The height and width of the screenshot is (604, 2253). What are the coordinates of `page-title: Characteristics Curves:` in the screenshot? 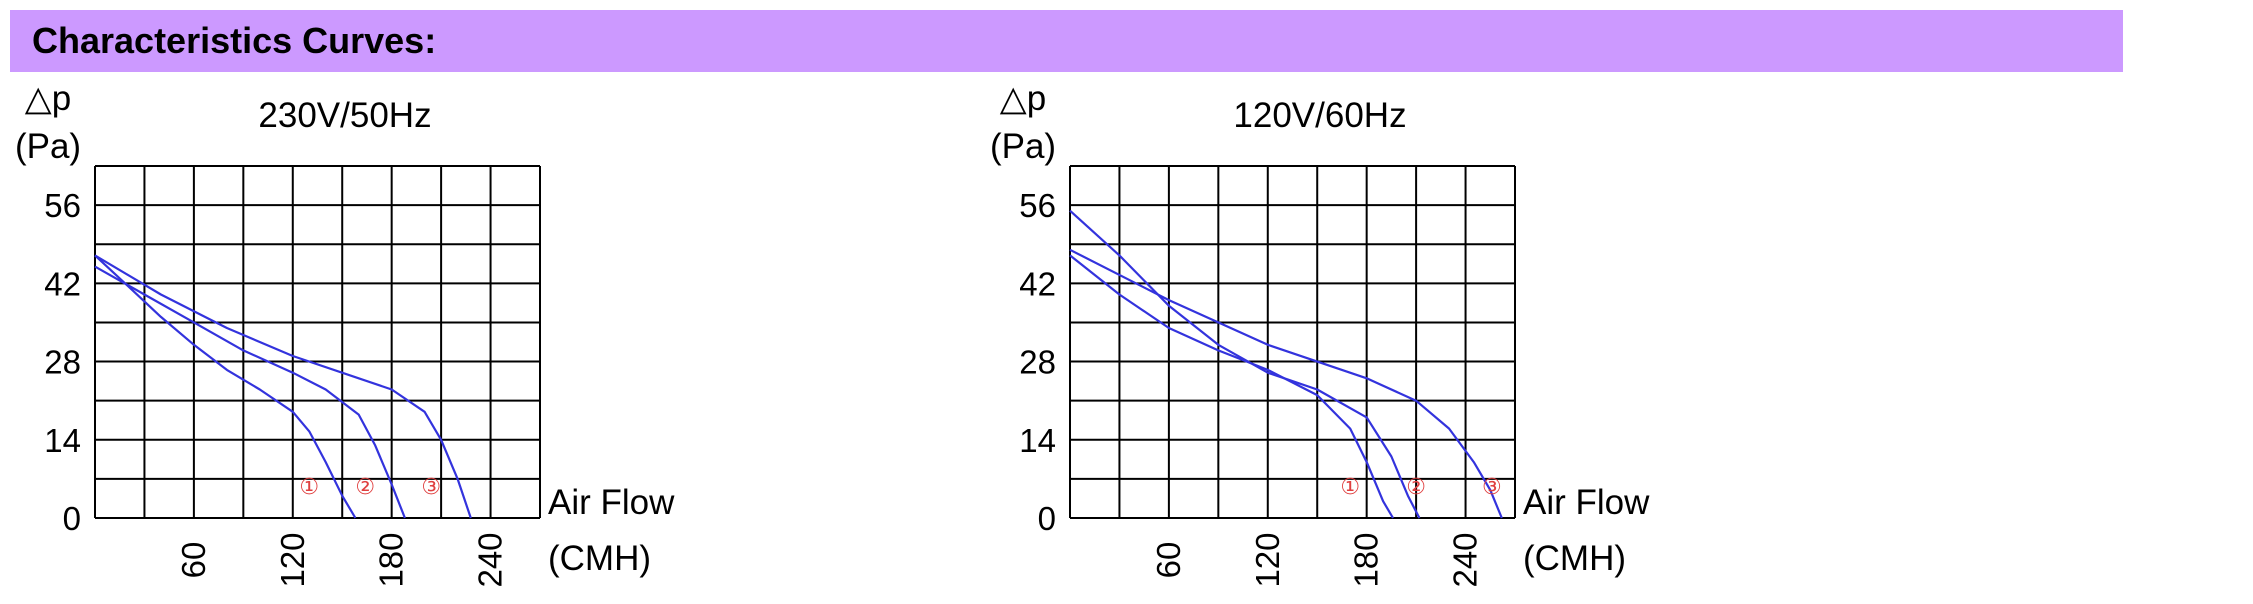 It's located at (234, 41).